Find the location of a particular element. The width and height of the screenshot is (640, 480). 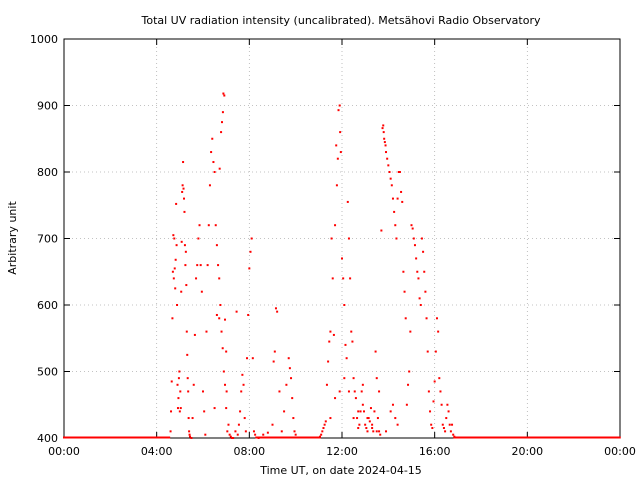

y-tick-label: 400 is located at coordinates (47, 438).